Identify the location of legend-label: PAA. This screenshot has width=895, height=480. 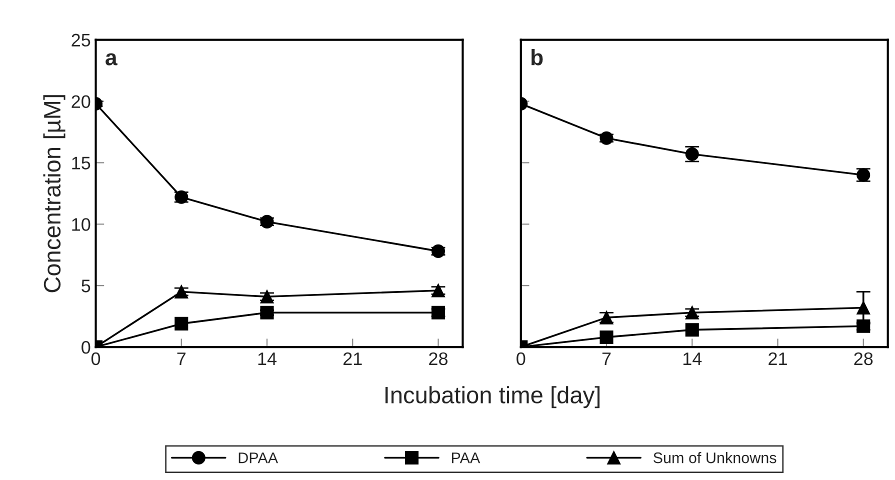
(466, 458).